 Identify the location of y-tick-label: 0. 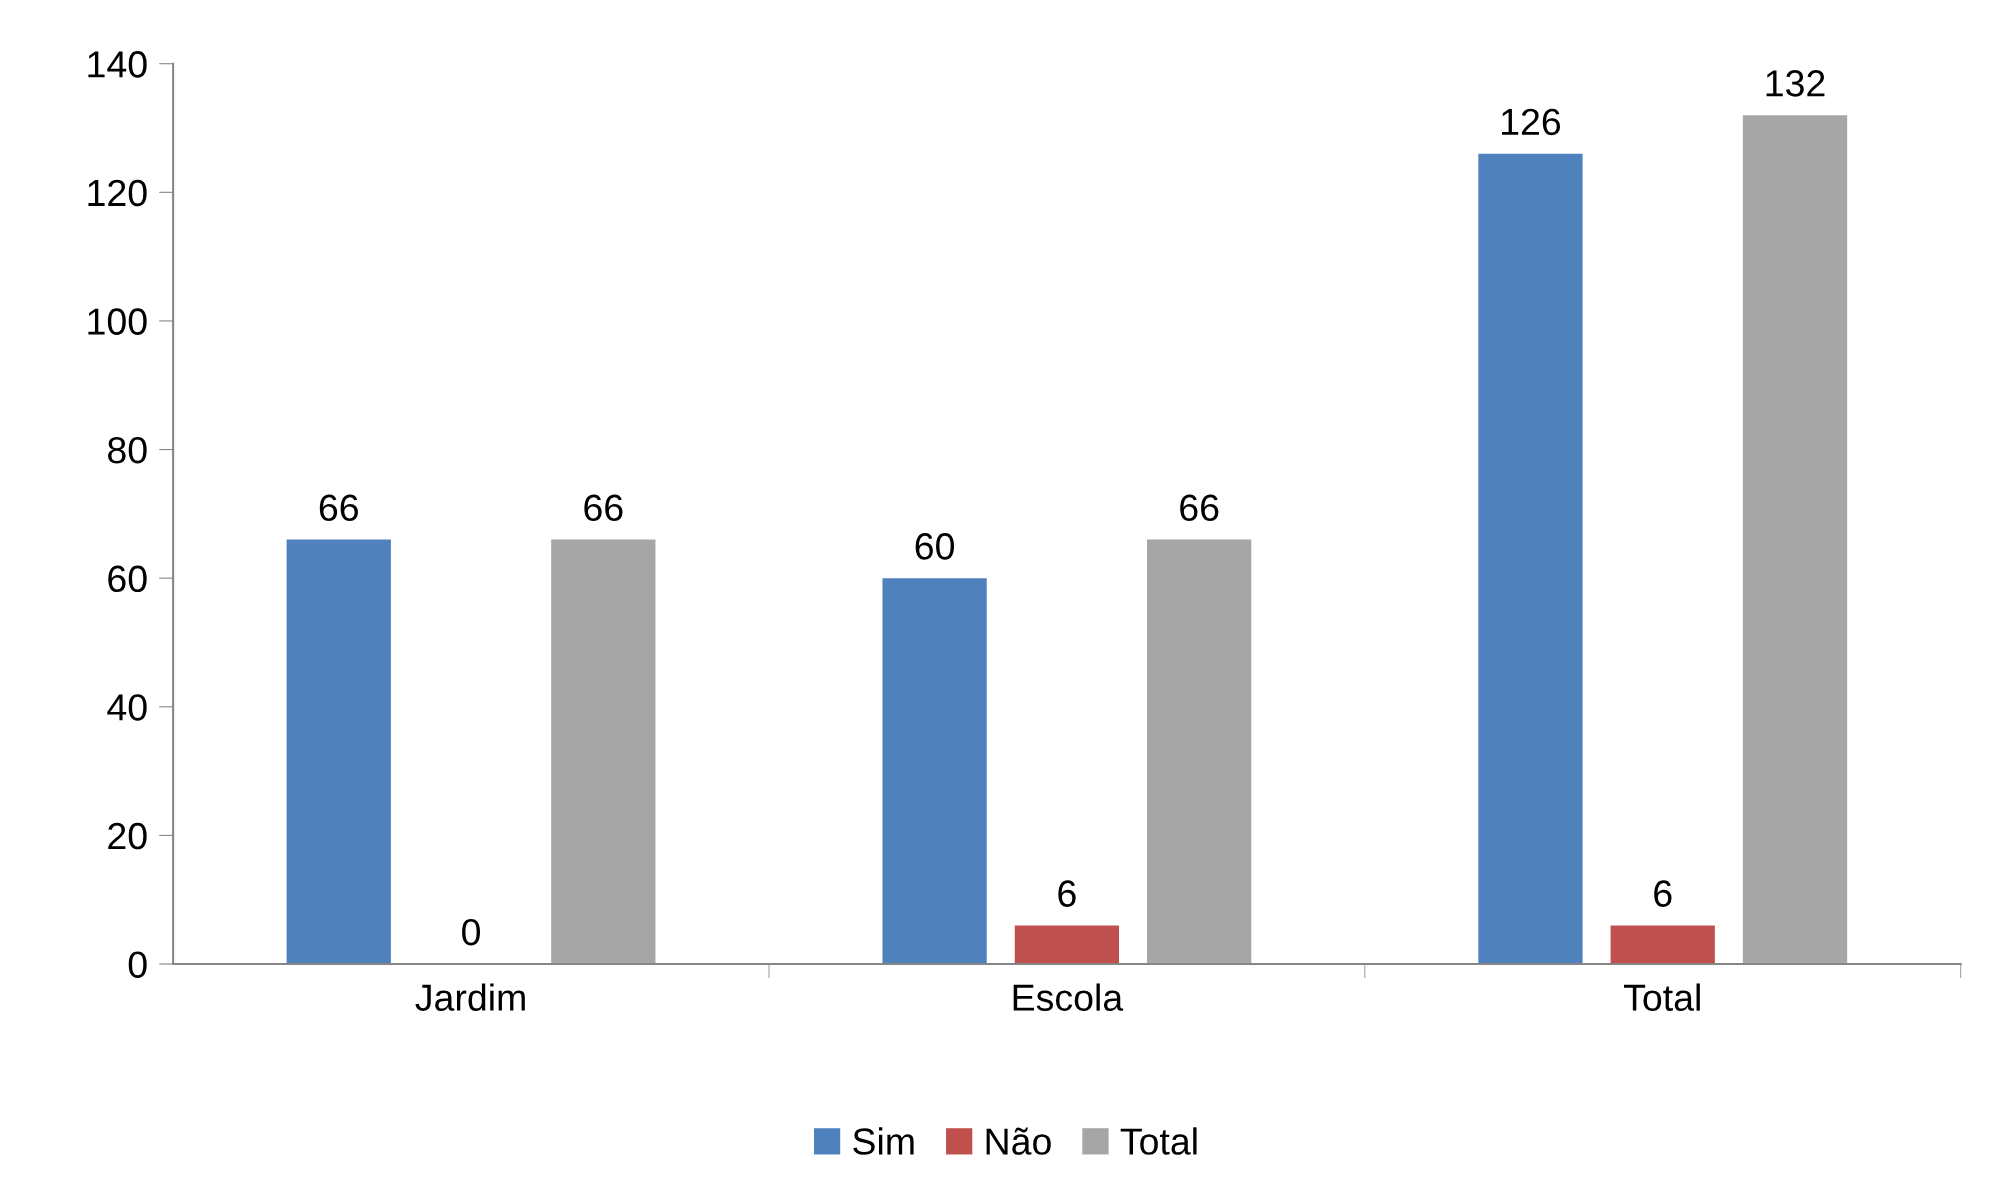
(137, 964).